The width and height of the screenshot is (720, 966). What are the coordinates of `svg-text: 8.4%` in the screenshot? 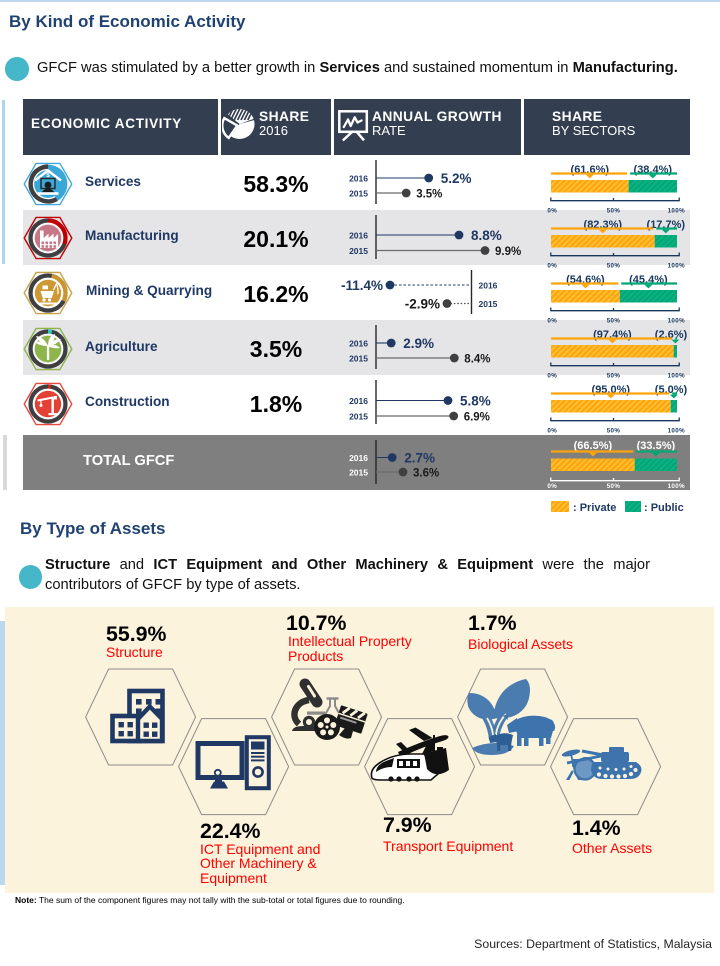 It's located at (477, 360).